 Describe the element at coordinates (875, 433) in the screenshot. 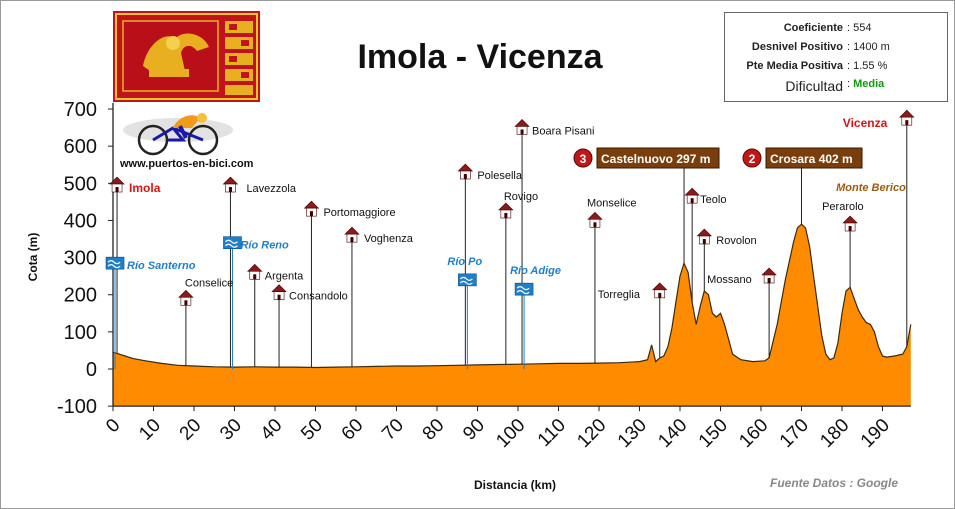

I see `x-tick-label: 190` at that location.